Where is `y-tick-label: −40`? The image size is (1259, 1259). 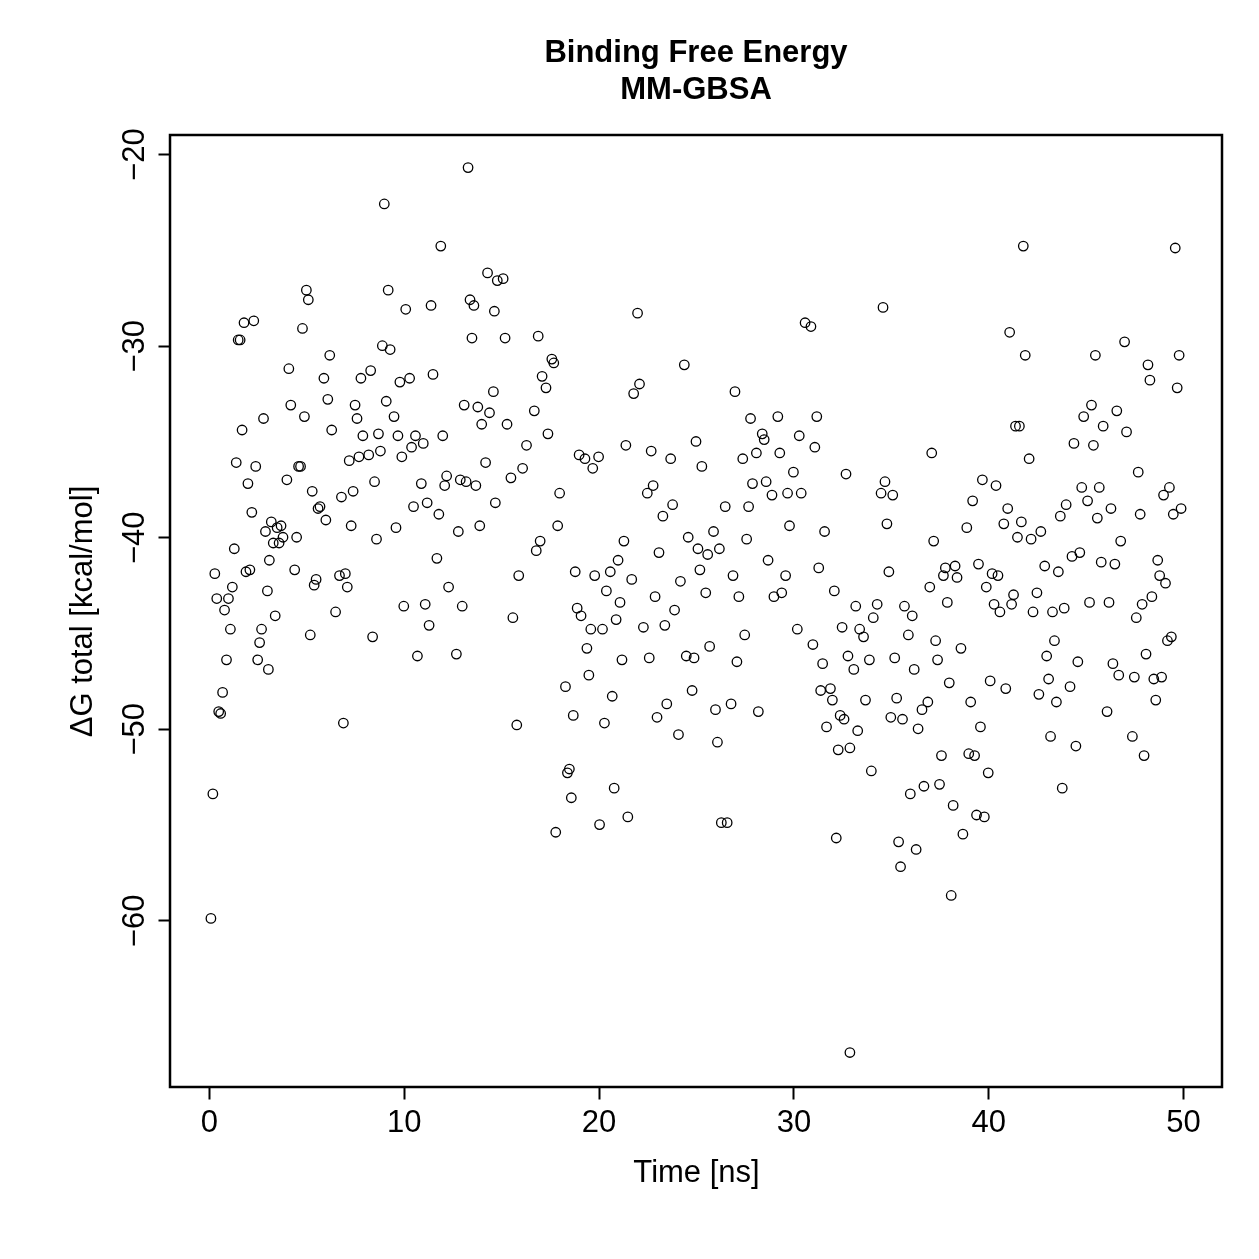 y-tick-label: −40 is located at coordinates (133, 538).